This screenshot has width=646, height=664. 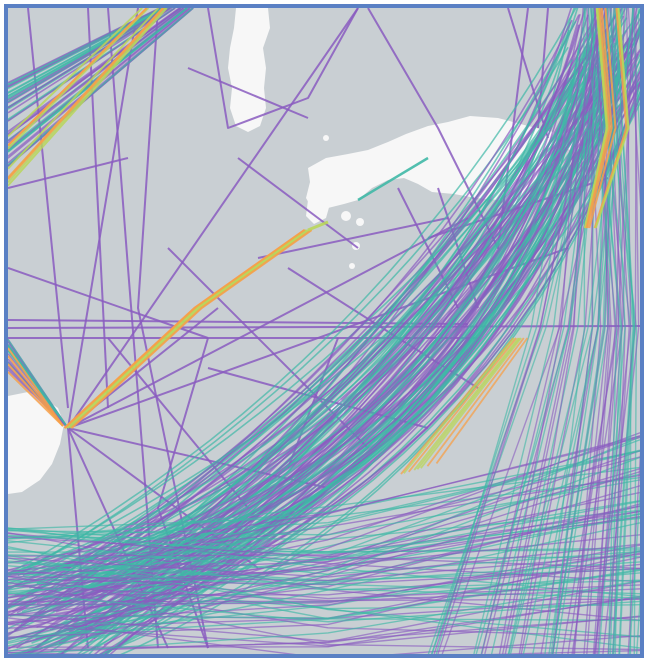 I want to click on island-left-spit, so click(x=318, y=210).